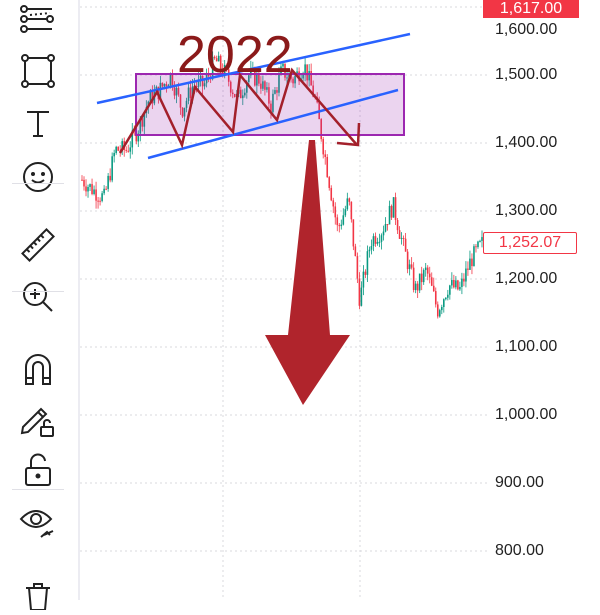 The width and height of the screenshot is (600, 615). I want to click on channel-upper-line, so click(253, 68).